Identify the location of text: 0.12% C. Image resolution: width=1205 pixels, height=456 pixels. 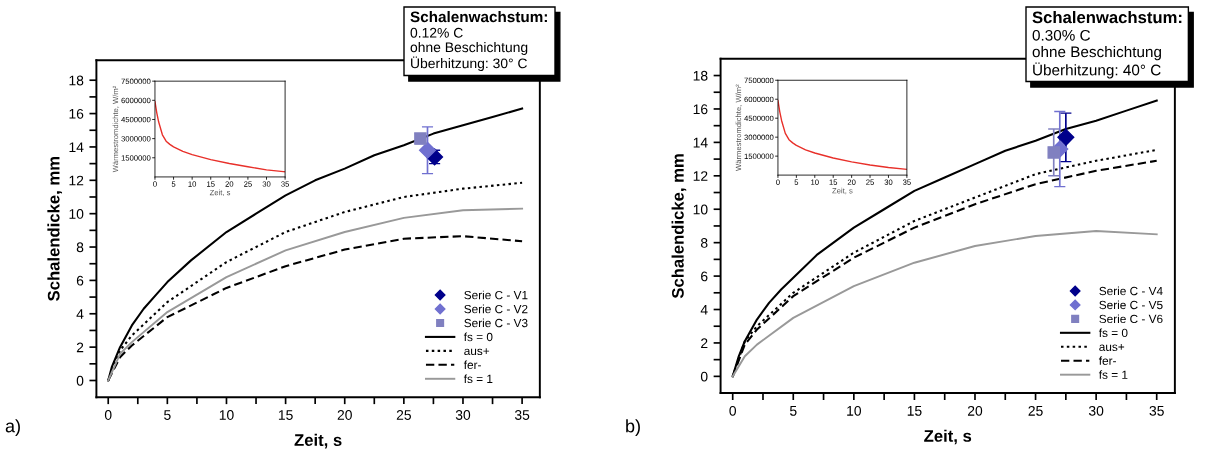
(436, 32).